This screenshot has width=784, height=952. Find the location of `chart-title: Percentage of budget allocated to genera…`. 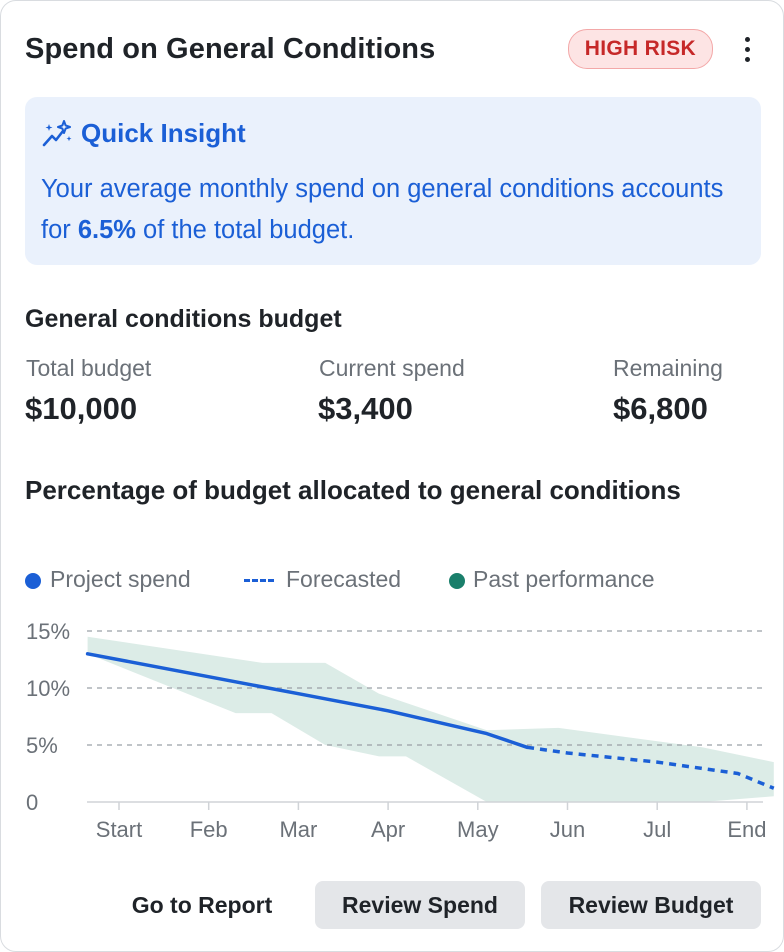

chart-title: Percentage of budget allocated to genera… is located at coordinates (353, 490).